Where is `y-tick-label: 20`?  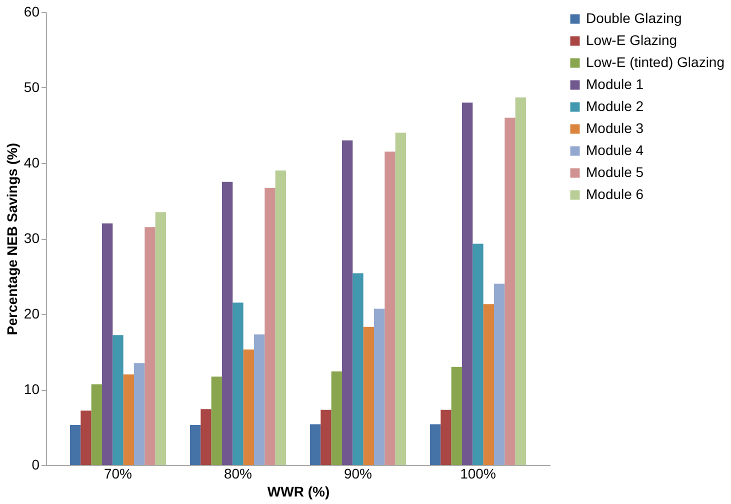 y-tick-label: 20 is located at coordinates (32, 314).